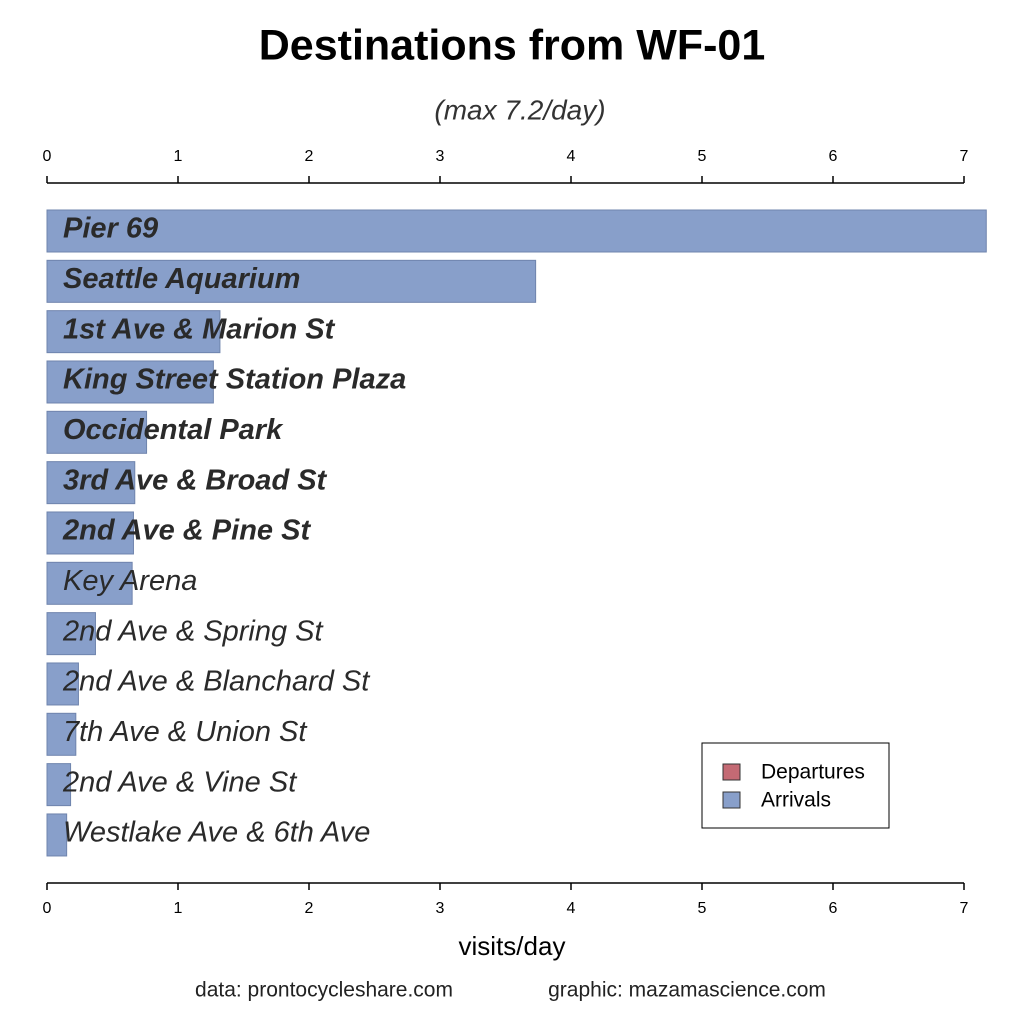  What do you see at coordinates (687, 990) in the screenshot?
I see `footer-text: graphic: mazamascience.com` at bounding box center [687, 990].